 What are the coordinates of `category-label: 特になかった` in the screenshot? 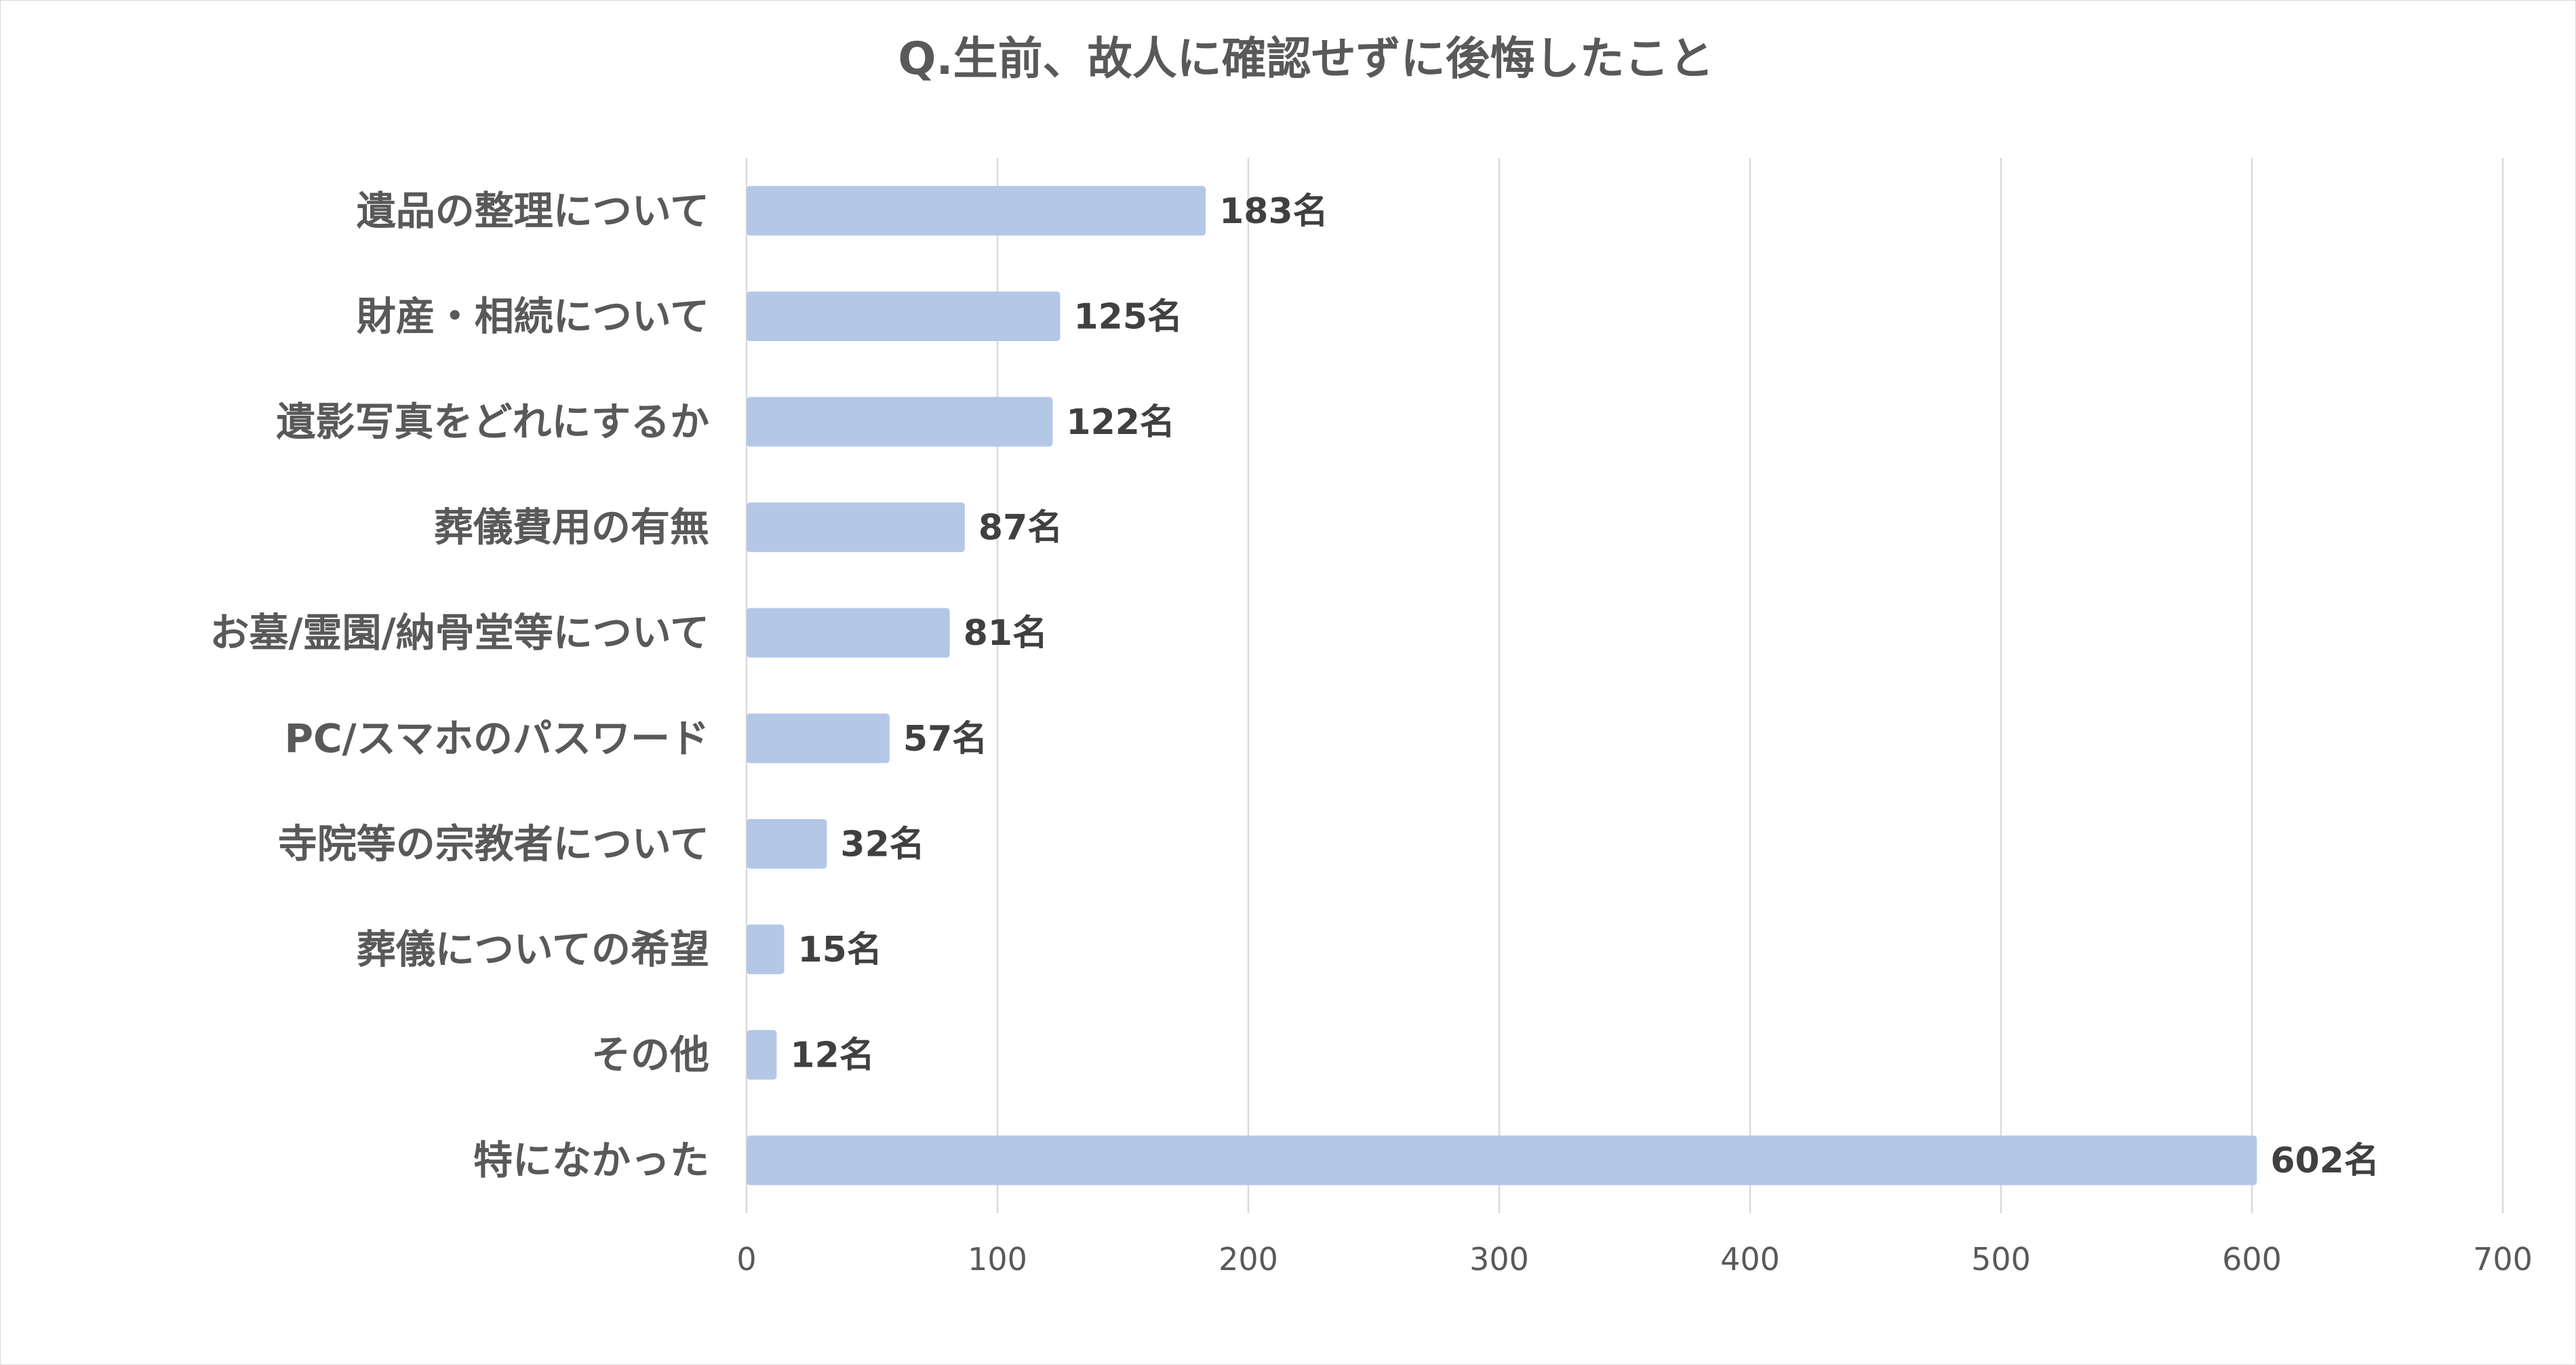 It's located at (591, 1160).